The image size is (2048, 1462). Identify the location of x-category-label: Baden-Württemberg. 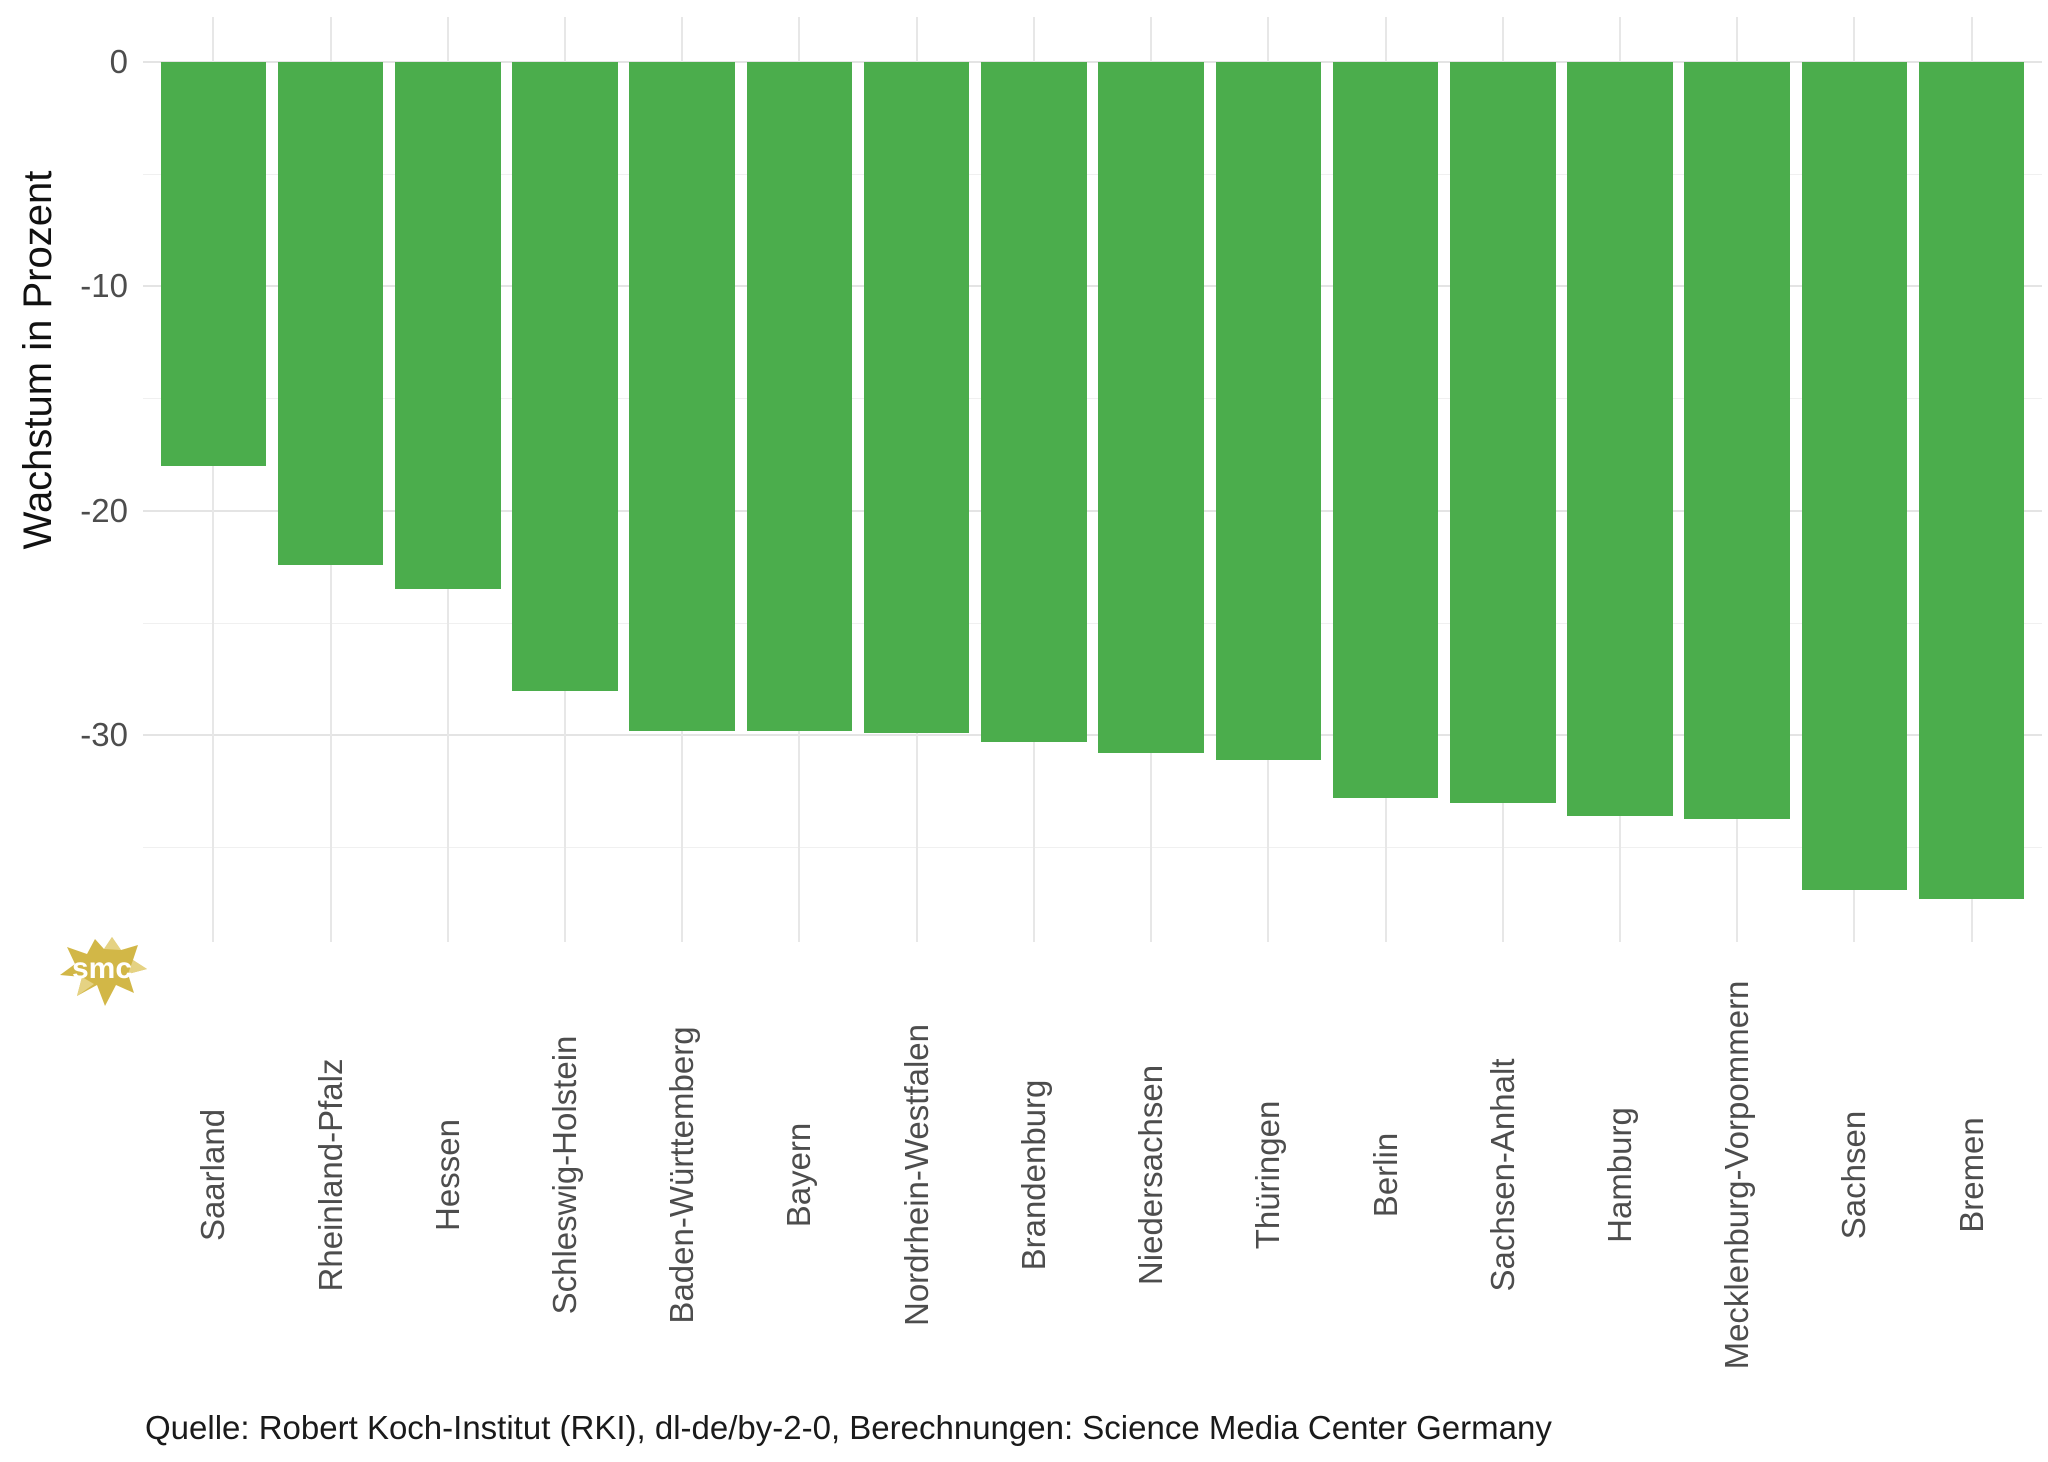
(682, 1175).